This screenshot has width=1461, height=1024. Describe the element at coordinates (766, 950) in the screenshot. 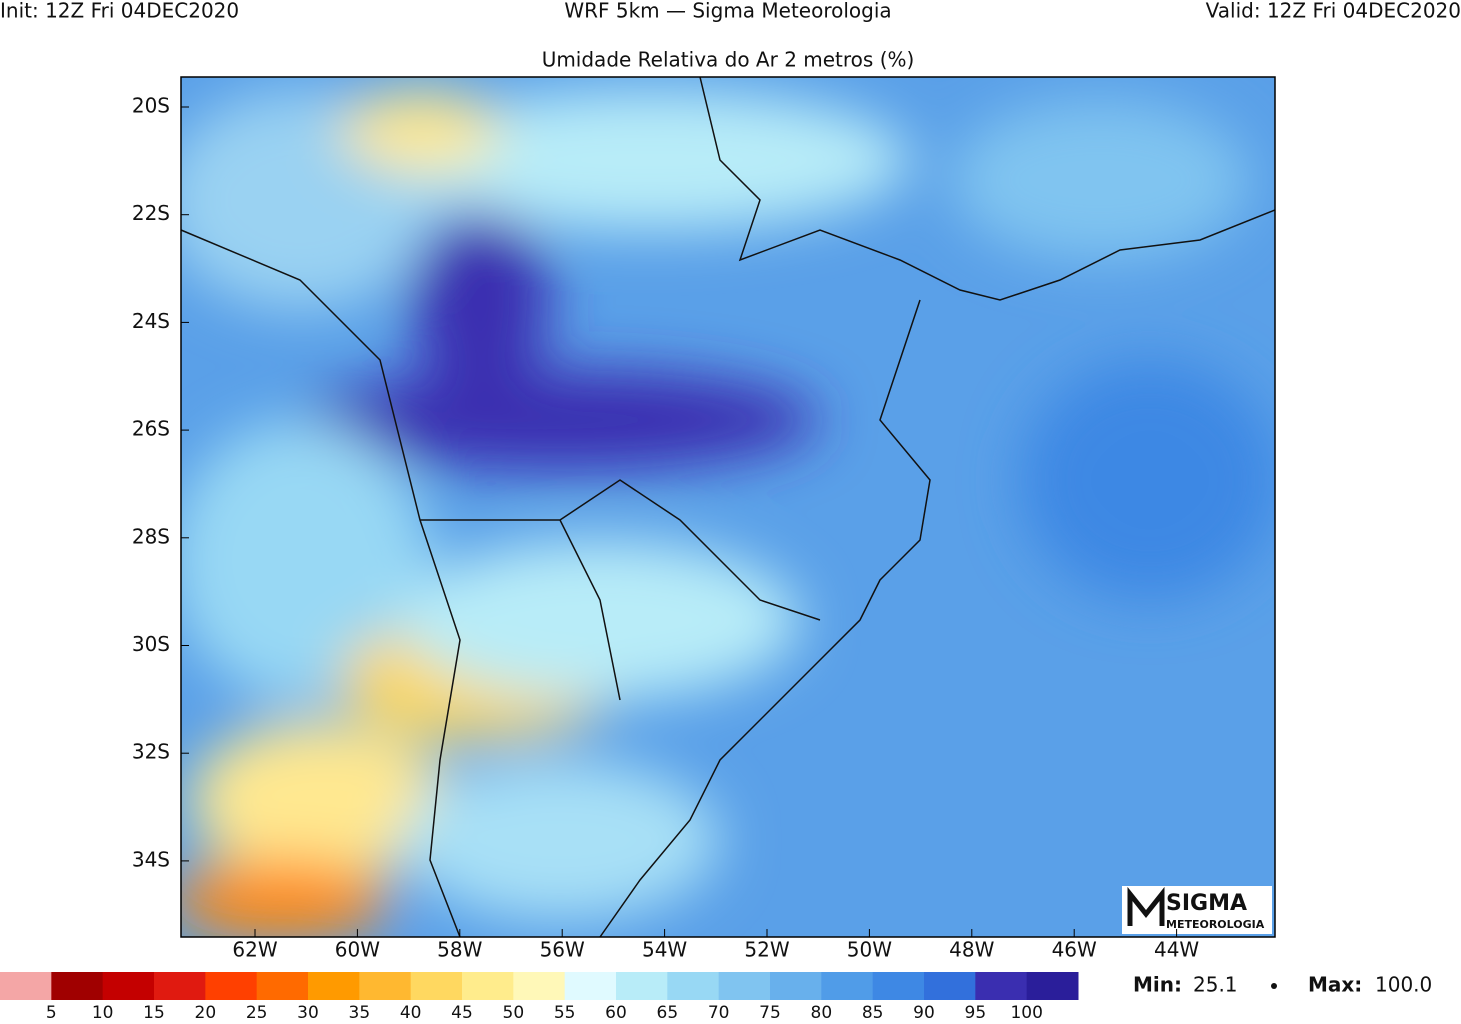

I see `lon-label: 52W` at that location.